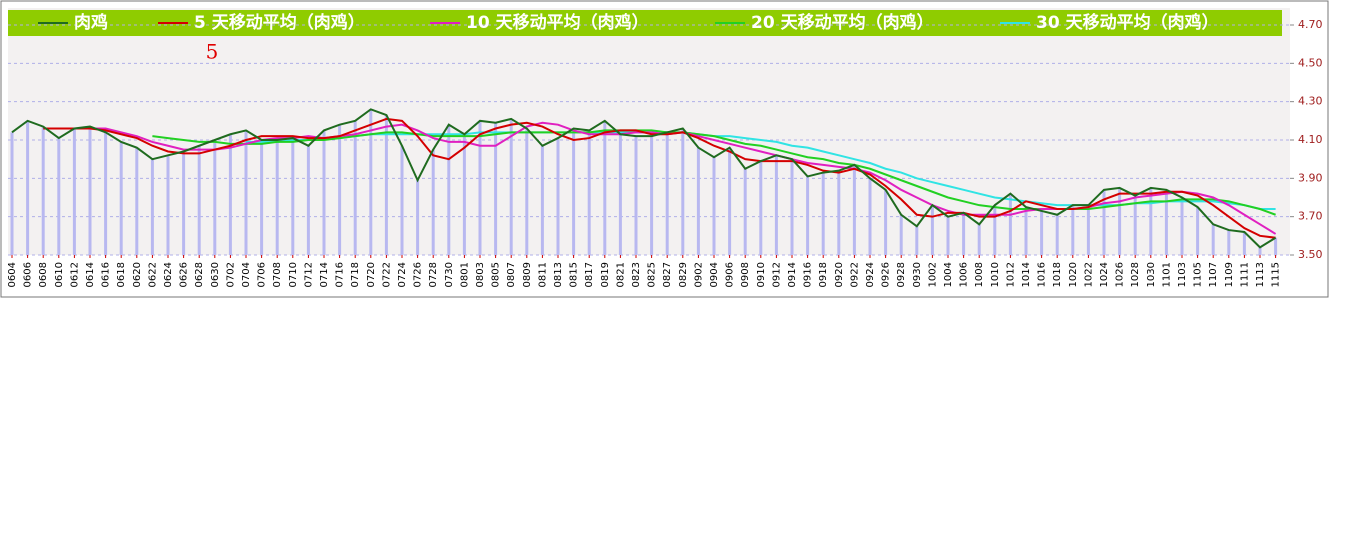 The image size is (1346, 545). I want to click on legend-background, so click(645, 23).